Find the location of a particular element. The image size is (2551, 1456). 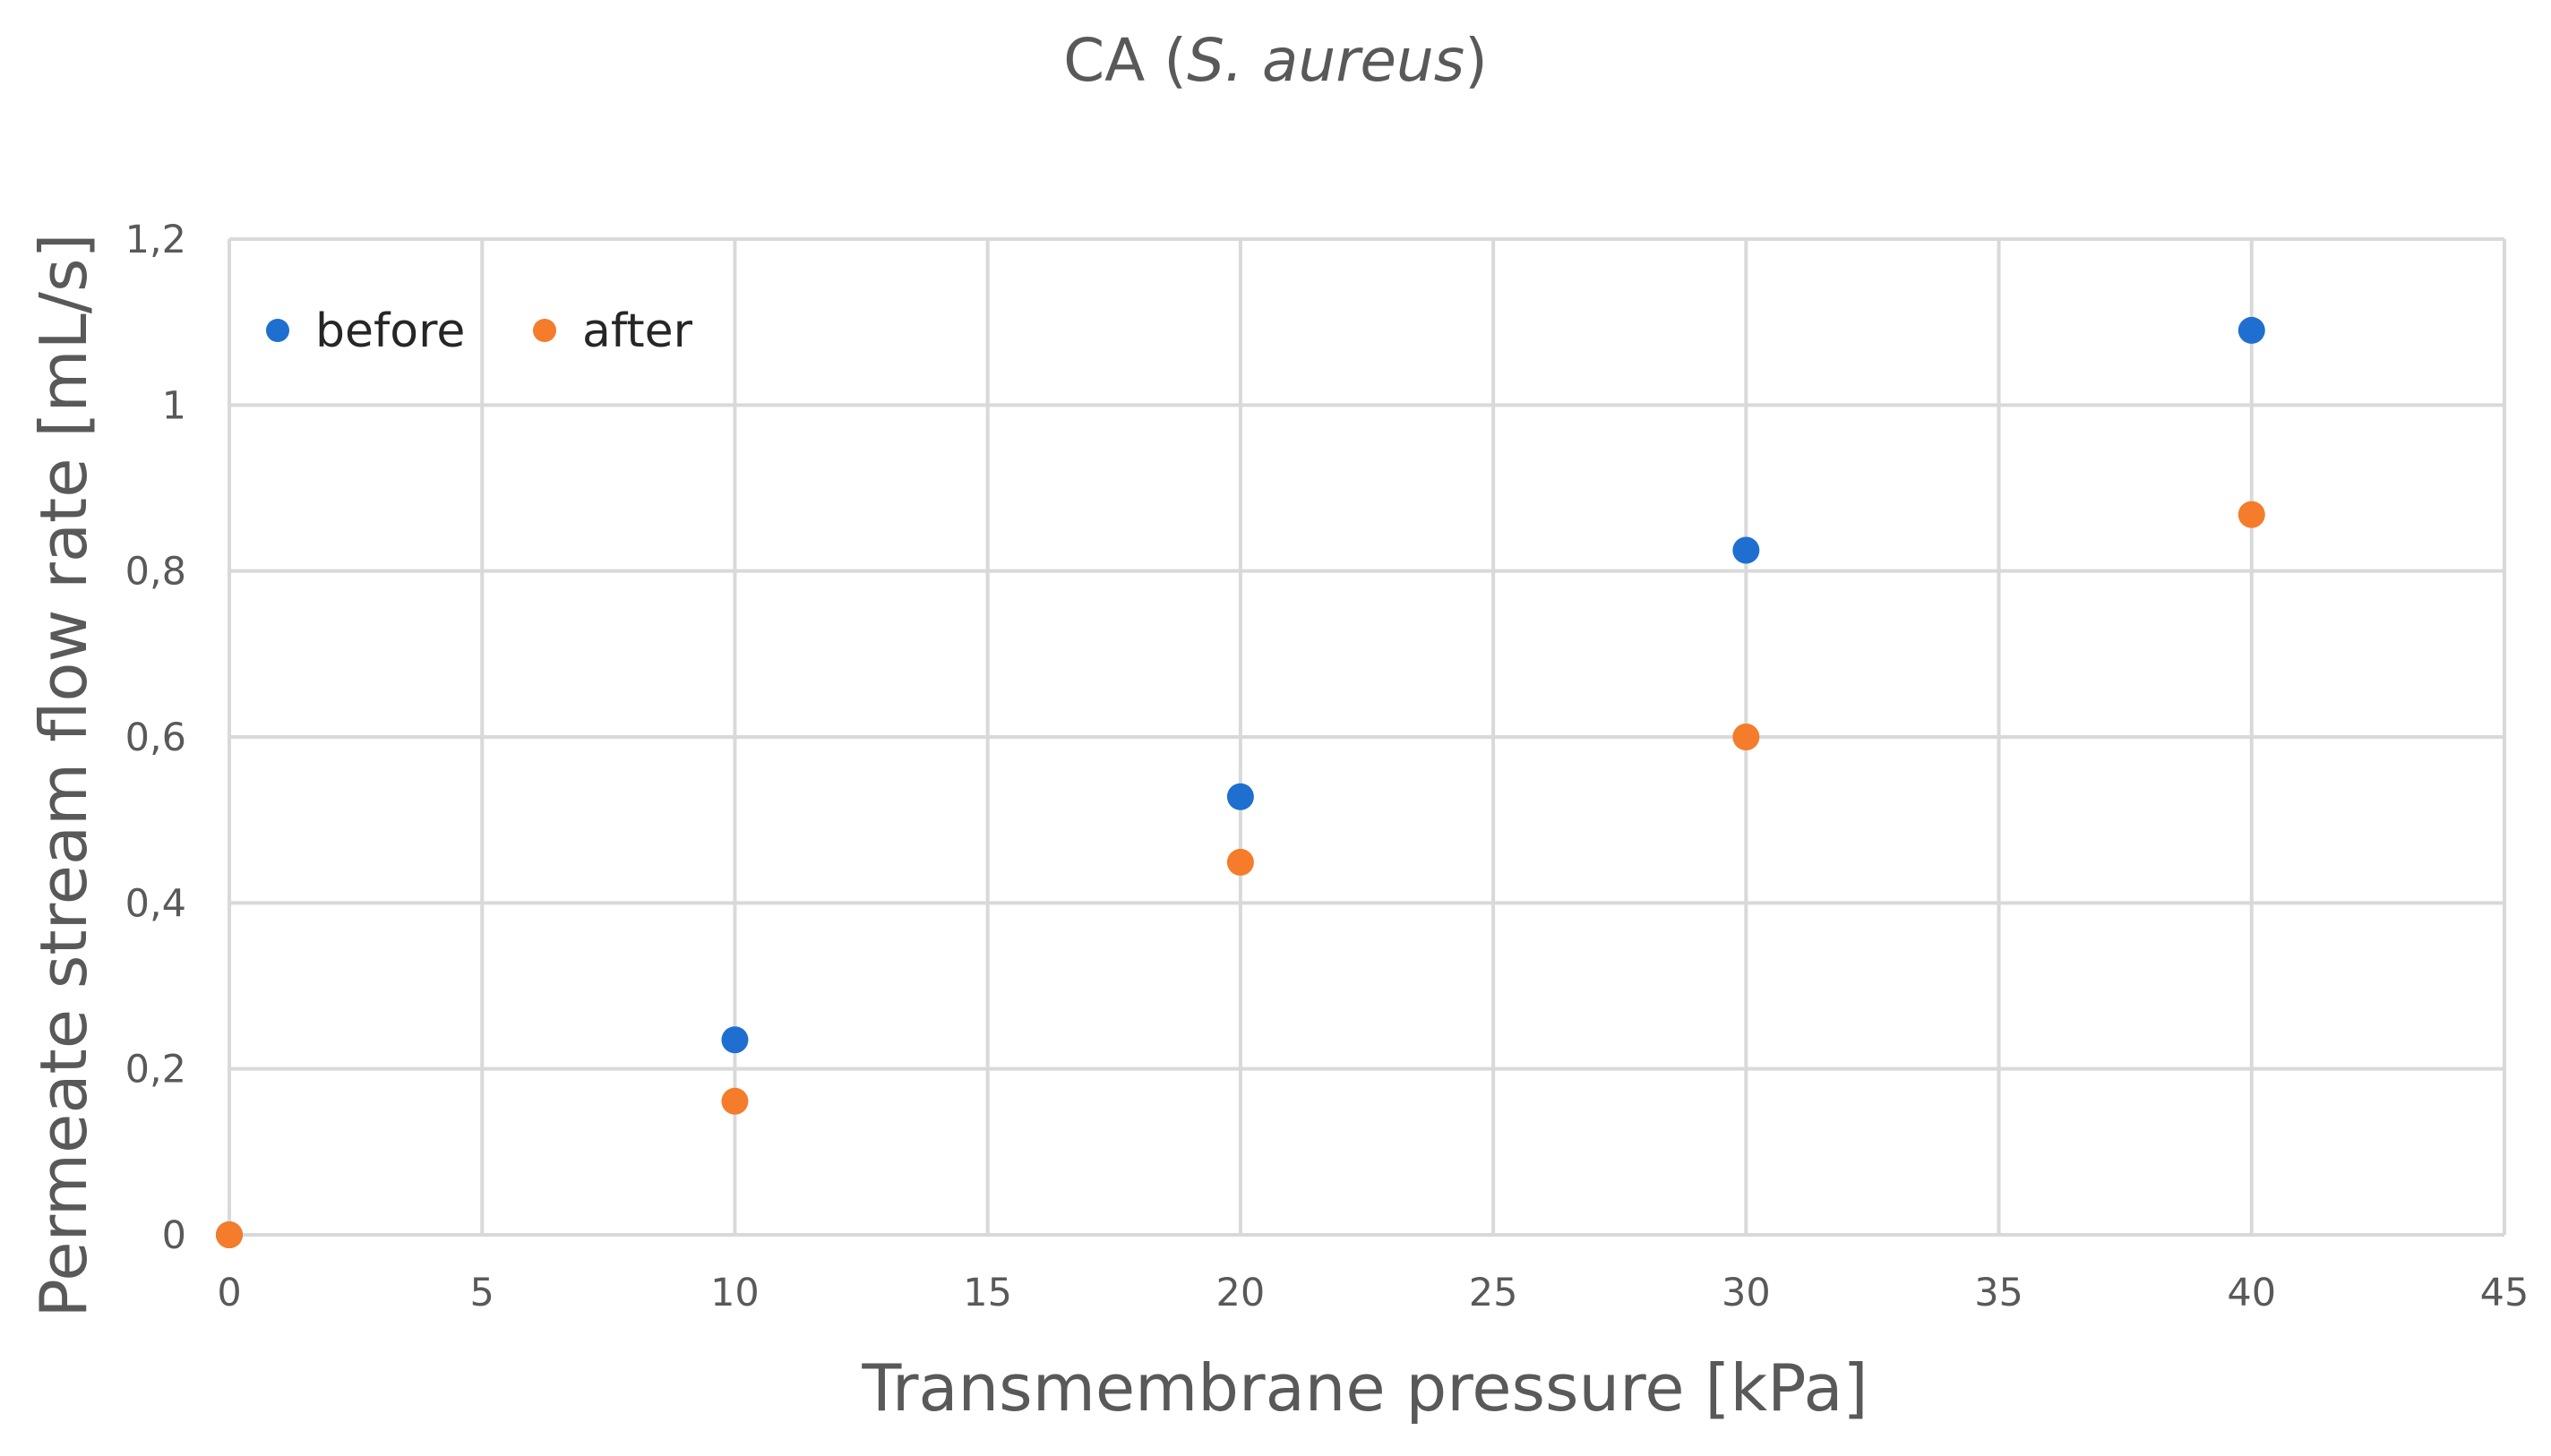

y-tick-label: 0 is located at coordinates (174, 1235).